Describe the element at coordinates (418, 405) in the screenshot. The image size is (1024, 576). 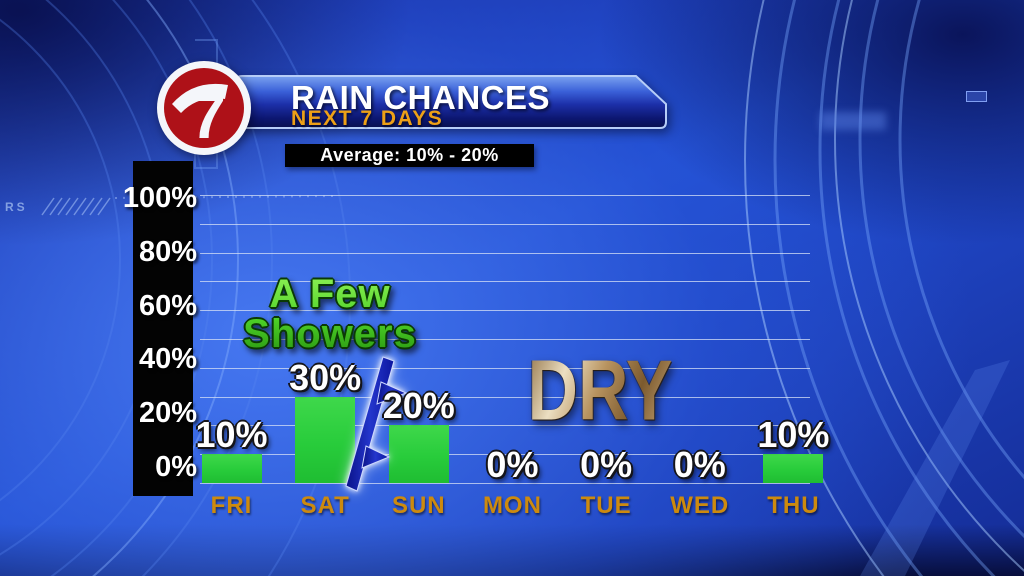
I see `bar-value-label: 20%` at that location.